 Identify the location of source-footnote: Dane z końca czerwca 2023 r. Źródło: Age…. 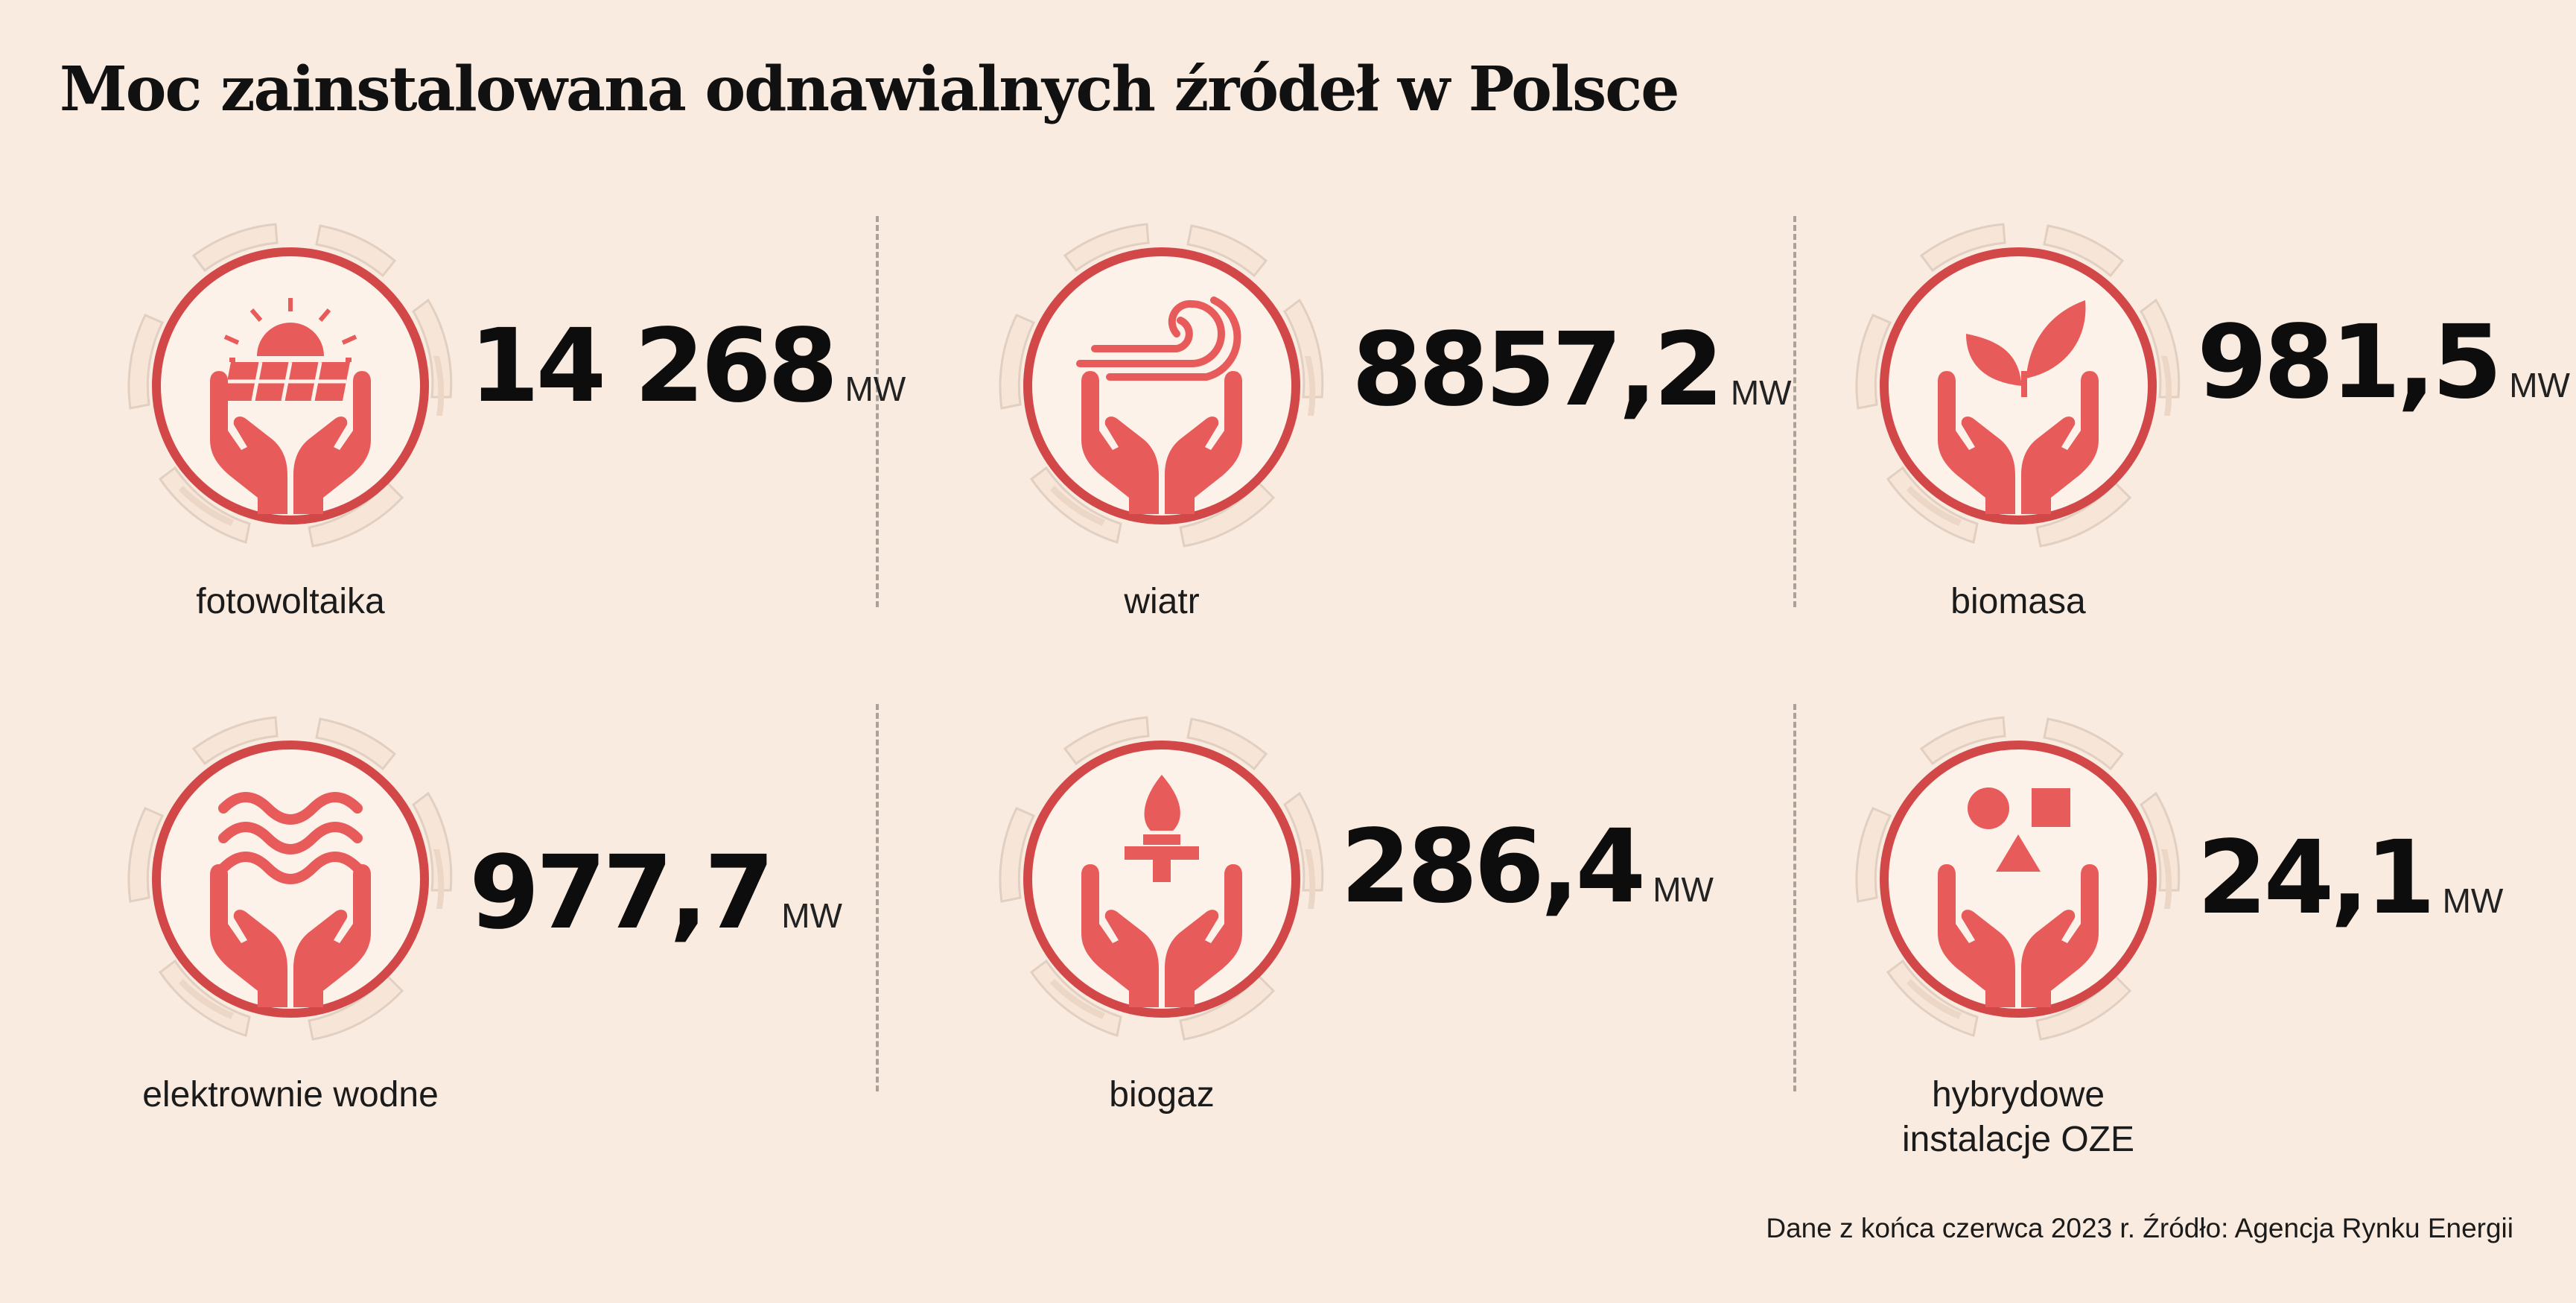
(2139, 1228).